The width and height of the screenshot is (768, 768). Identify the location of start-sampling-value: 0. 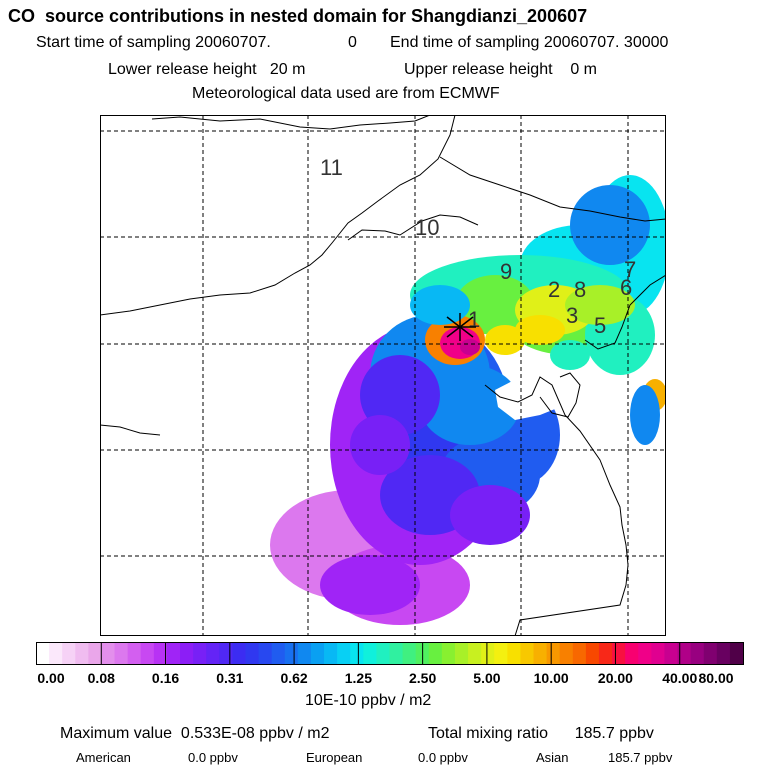
(352, 42).